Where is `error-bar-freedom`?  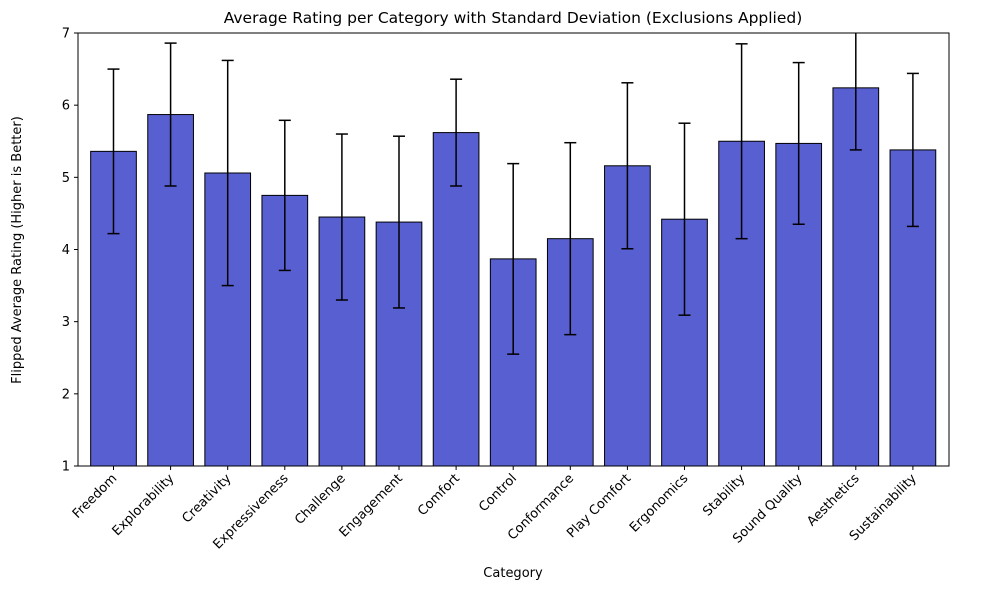
error-bar-freedom is located at coordinates (113, 151).